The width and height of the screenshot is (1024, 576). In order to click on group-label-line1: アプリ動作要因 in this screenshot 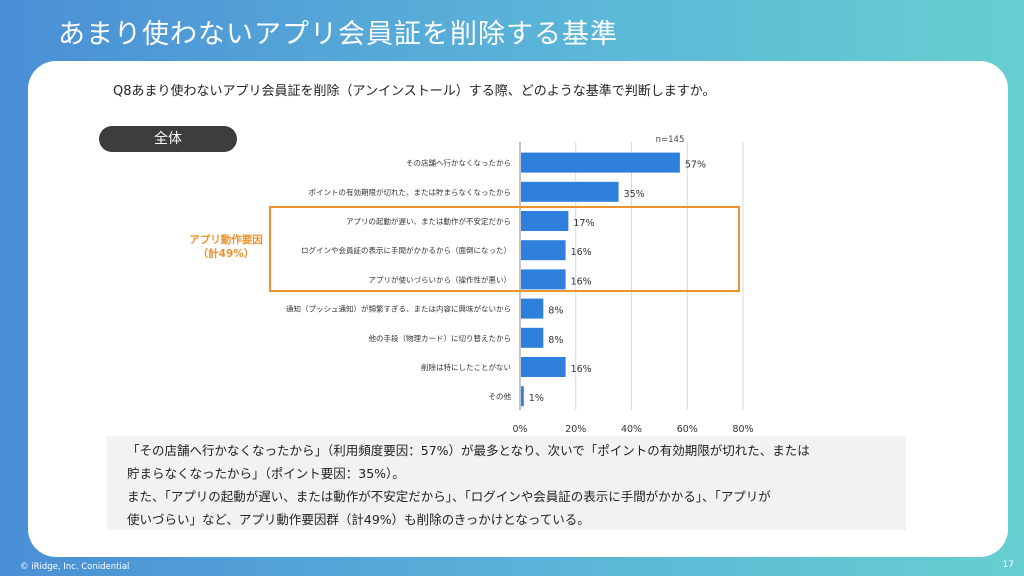, I will do `click(226, 240)`.